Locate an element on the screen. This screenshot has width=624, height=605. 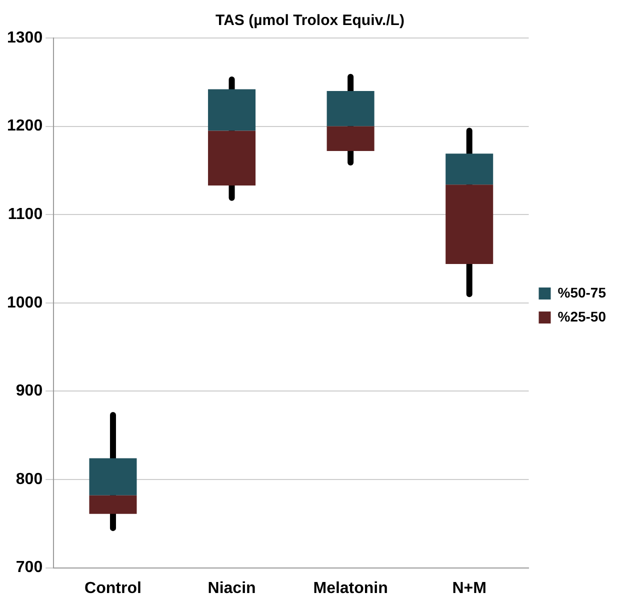
y-tick-label: 1000 is located at coordinates (25, 303).